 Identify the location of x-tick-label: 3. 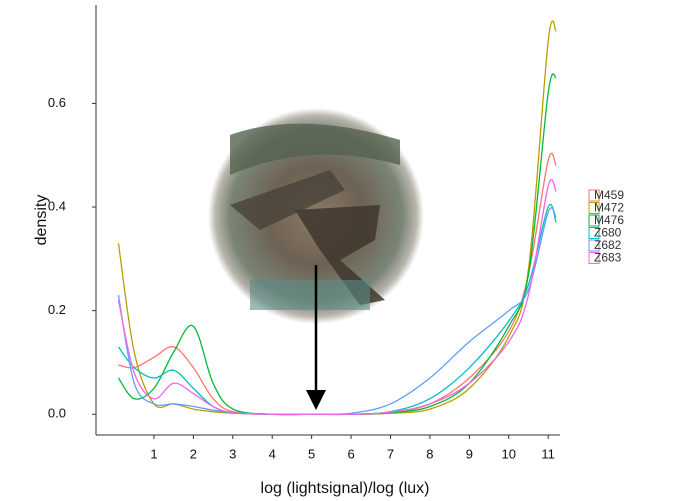
(232, 453).